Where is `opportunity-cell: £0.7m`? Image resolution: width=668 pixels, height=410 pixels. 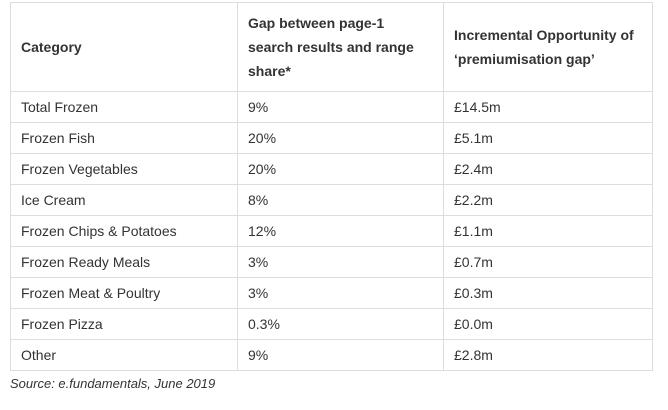 opportunity-cell: £0.7m is located at coordinates (548, 262).